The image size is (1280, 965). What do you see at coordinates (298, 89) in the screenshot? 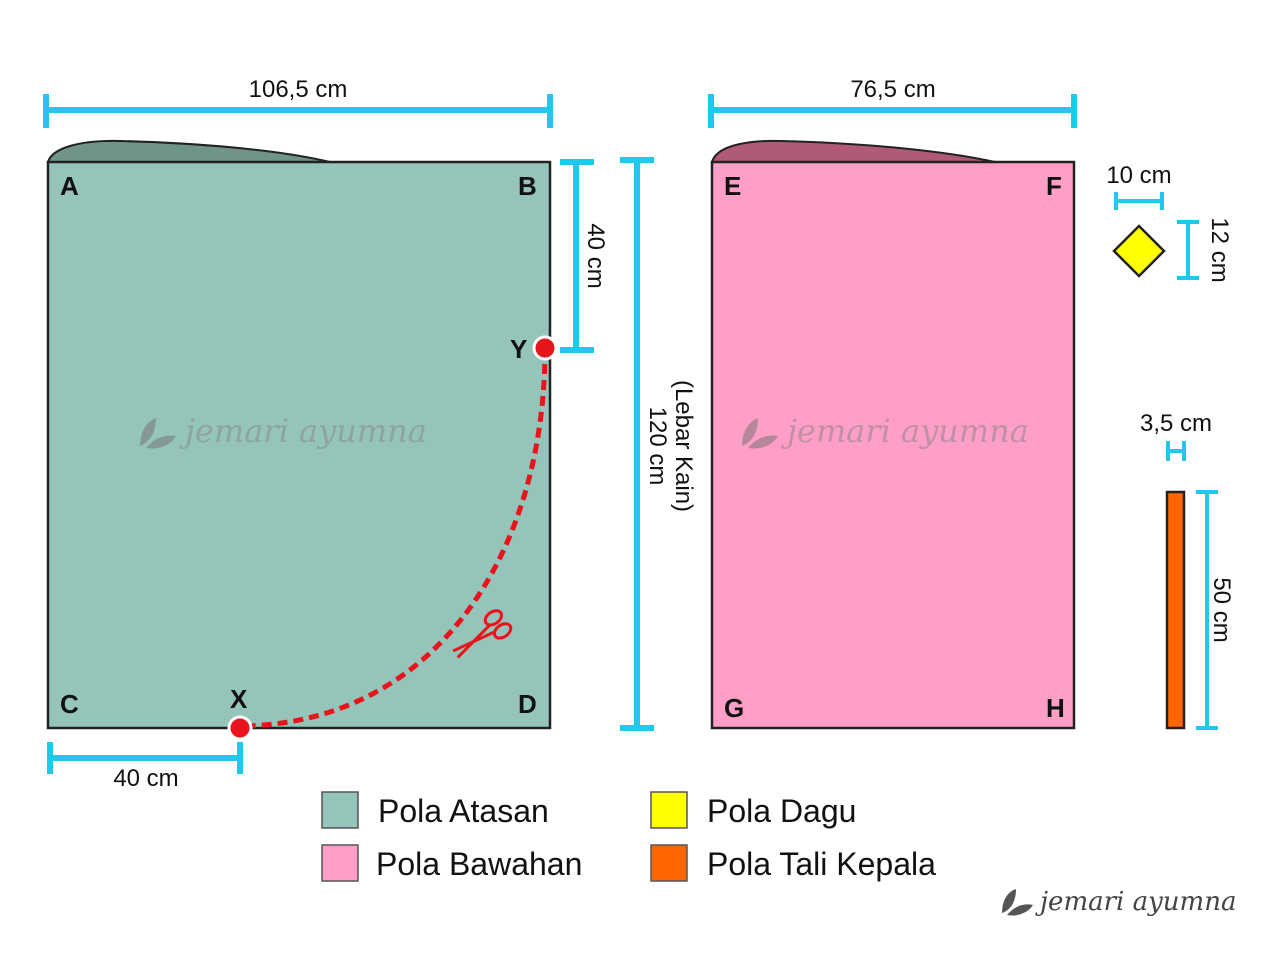
I see `atasan-width-label: 106,5 cm` at bounding box center [298, 89].